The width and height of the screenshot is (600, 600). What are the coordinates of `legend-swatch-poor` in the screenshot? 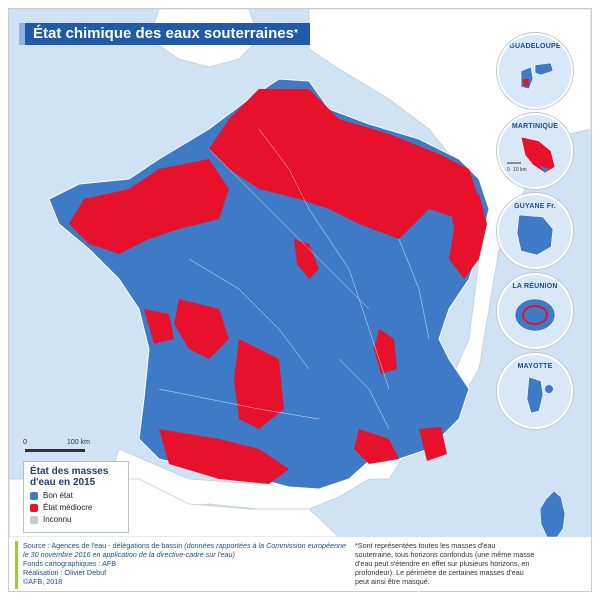 It's located at (34, 507).